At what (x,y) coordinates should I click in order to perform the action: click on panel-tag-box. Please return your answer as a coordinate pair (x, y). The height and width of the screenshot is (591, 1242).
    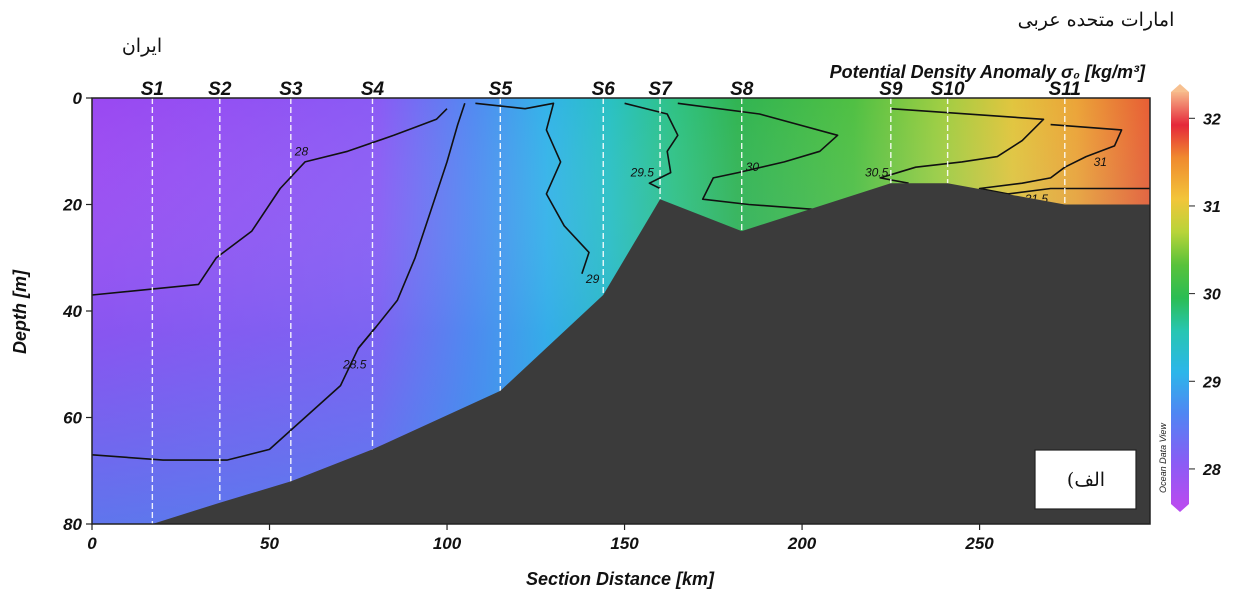
    Looking at the image, I should click on (1085, 479).